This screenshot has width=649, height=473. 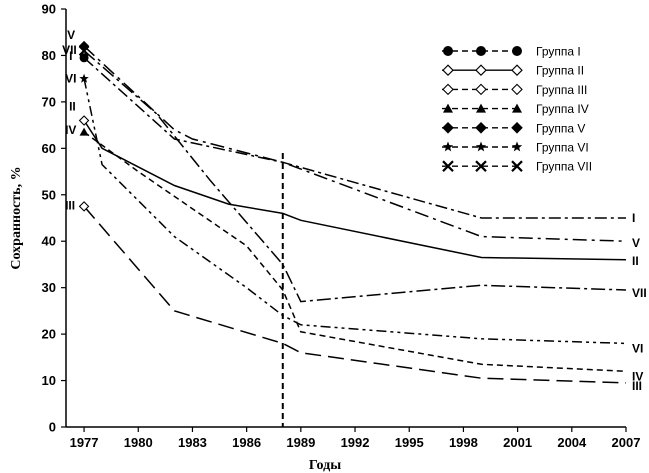 I want to click on series-start-label: VII, so click(x=69, y=50).